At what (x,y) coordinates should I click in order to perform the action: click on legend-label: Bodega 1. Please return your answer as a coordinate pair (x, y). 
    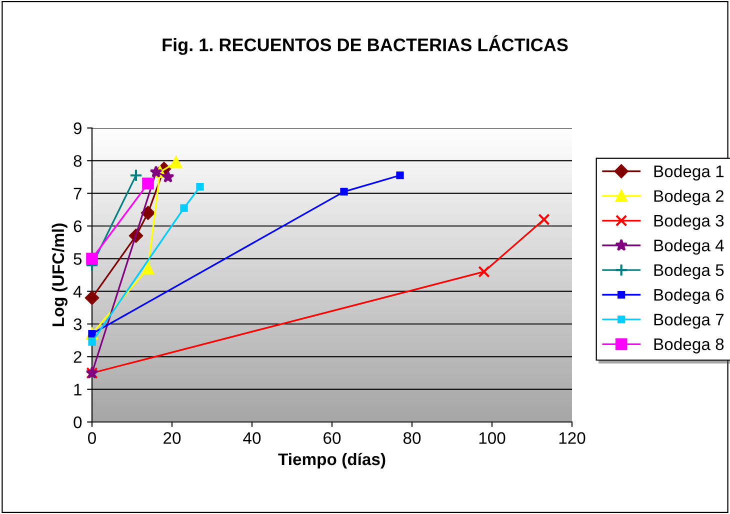
    Looking at the image, I should click on (689, 173).